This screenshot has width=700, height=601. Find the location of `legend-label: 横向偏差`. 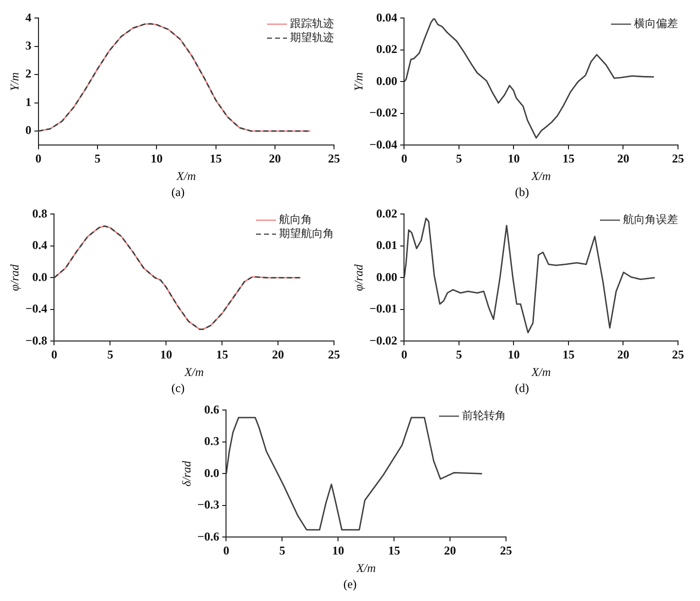

legend-label: 横向偏差 is located at coordinates (656, 23).